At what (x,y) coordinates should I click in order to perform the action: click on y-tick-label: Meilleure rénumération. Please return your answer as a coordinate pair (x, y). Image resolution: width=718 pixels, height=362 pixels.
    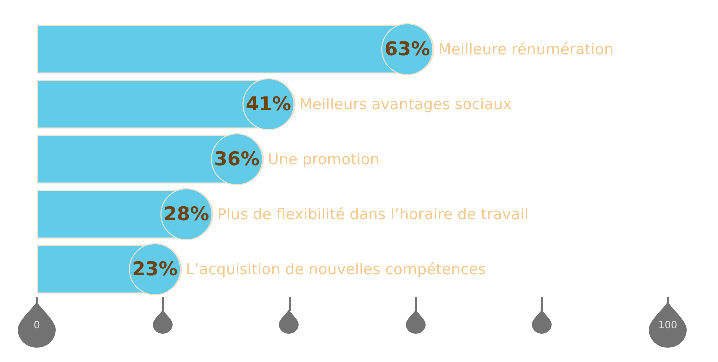
    Looking at the image, I should click on (526, 49).